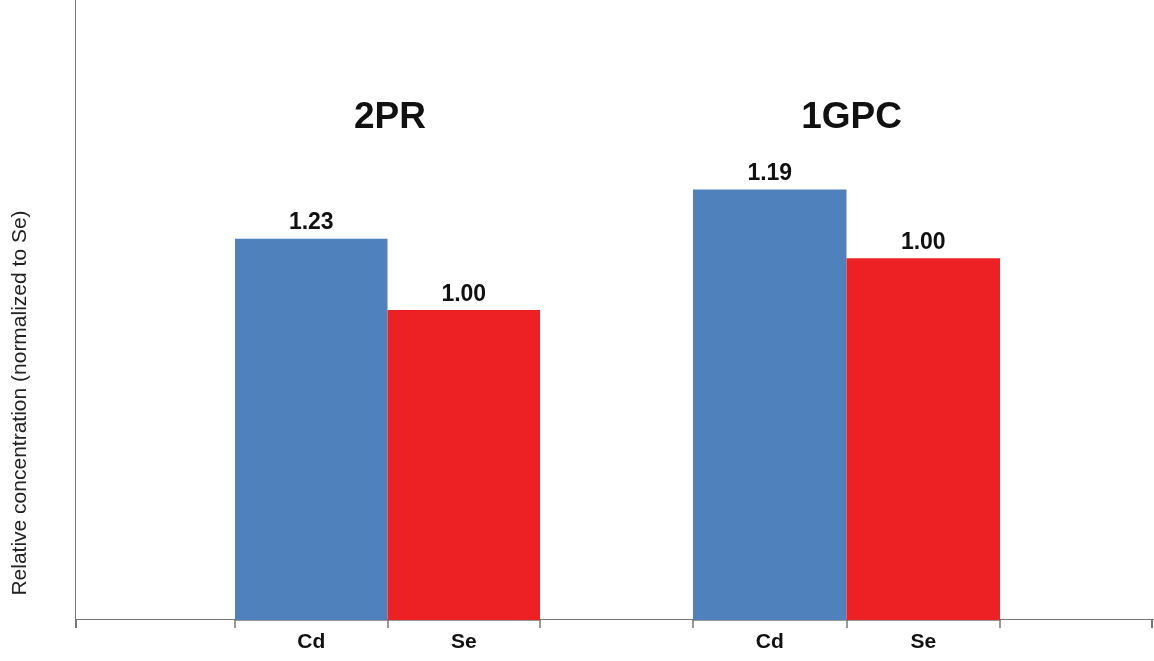 The image size is (1154, 661). I want to click on chart-title: 2PR, so click(390, 115).